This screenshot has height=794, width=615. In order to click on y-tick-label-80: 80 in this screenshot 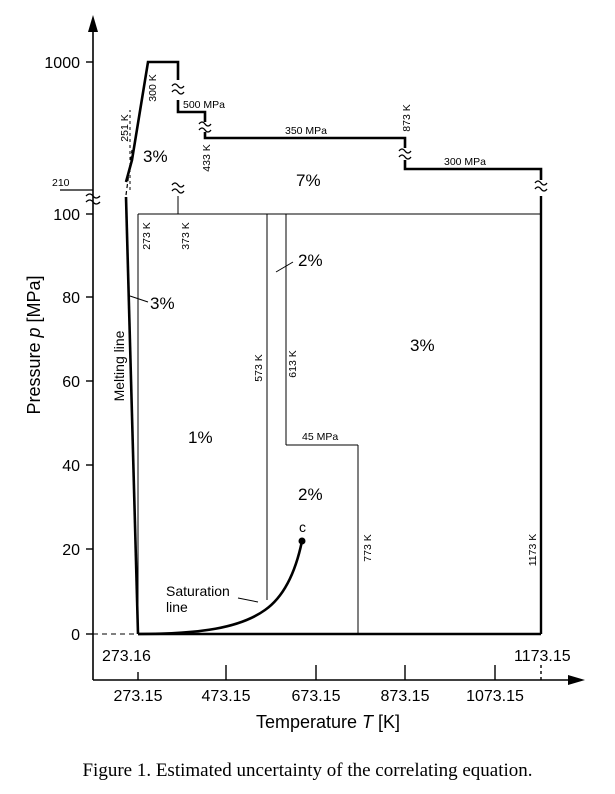, I will do `click(71, 298)`.